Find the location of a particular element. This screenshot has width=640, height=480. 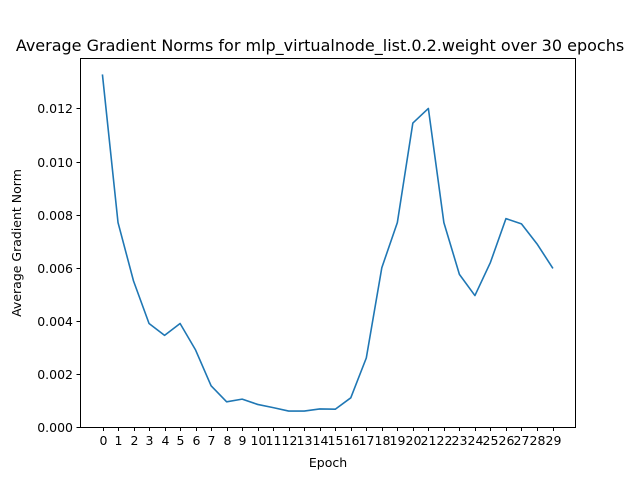

y-tick-label: 0.010 is located at coordinates (55, 162).